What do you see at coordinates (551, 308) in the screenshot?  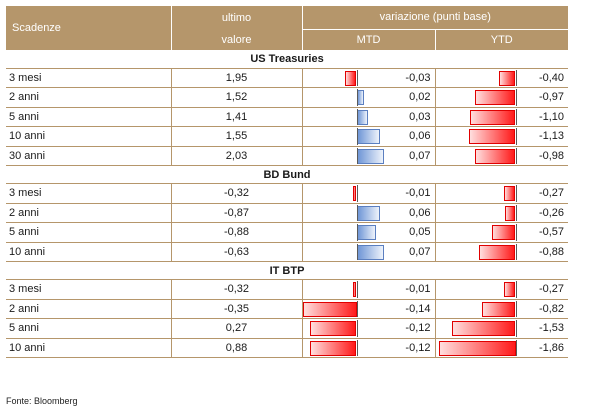 I see `ytd-value: -0,82` at bounding box center [551, 308].